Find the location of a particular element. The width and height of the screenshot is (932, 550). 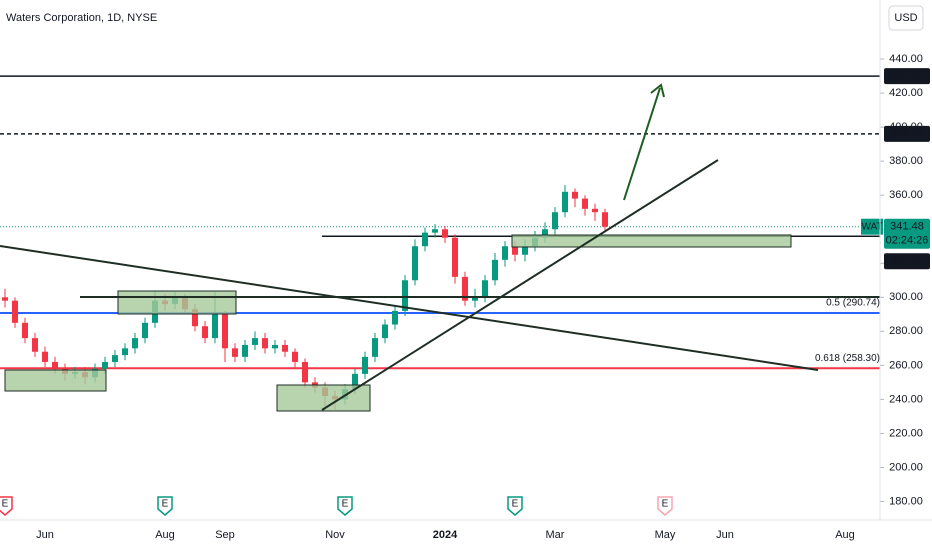

y-tick-label: 420.00 is located at coordinates (906, 93).